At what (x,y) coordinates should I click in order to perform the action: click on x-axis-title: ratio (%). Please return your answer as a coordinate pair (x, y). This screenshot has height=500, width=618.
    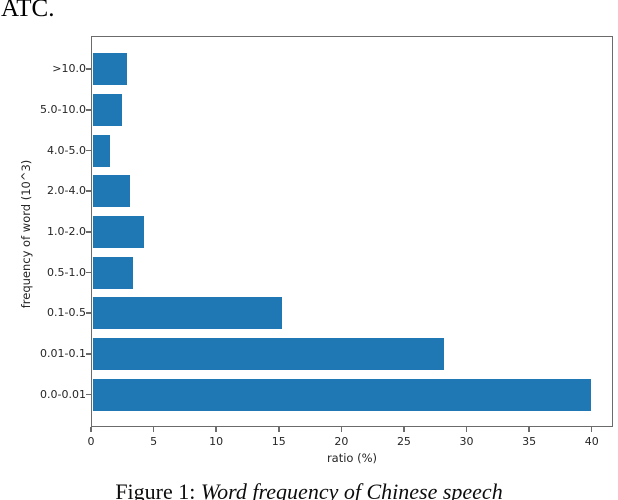
    Looking at the image, I should click on (352, 458).